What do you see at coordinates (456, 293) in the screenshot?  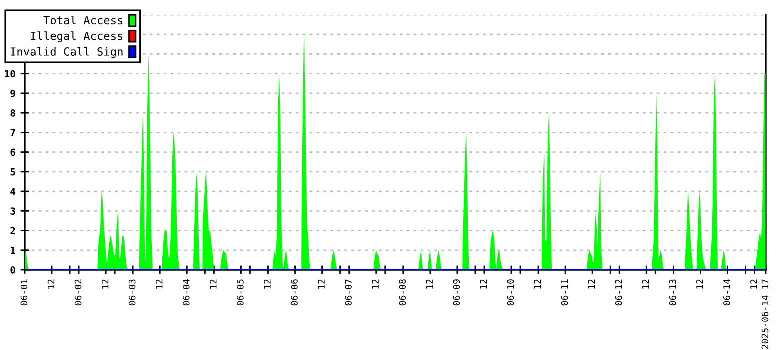 I see `x-tick-label: 06-09` at bounding box center [456, 293].